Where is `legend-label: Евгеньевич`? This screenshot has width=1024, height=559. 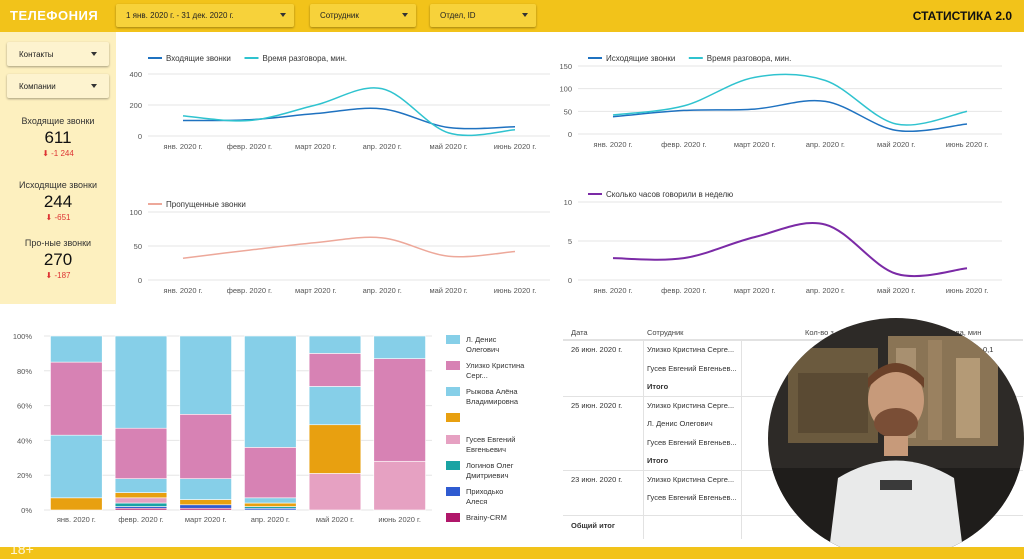 legend-label: Евгеньевич is located at coordinates (486, 449).